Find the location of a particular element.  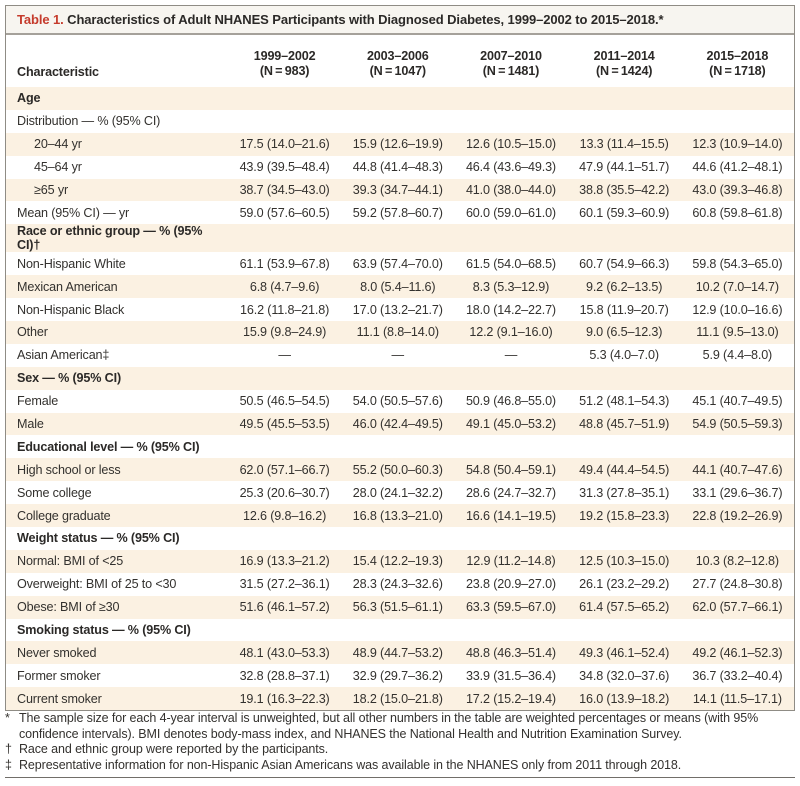

cell-value: 61.1 (53.9–67.8) is located at coordinates (284, 263).